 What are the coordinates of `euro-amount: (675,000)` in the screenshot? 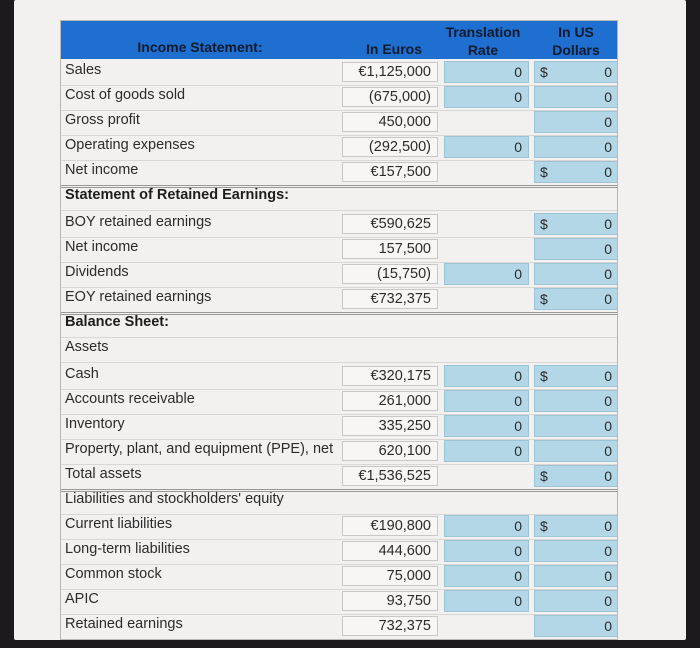 It's located at (390, 97).